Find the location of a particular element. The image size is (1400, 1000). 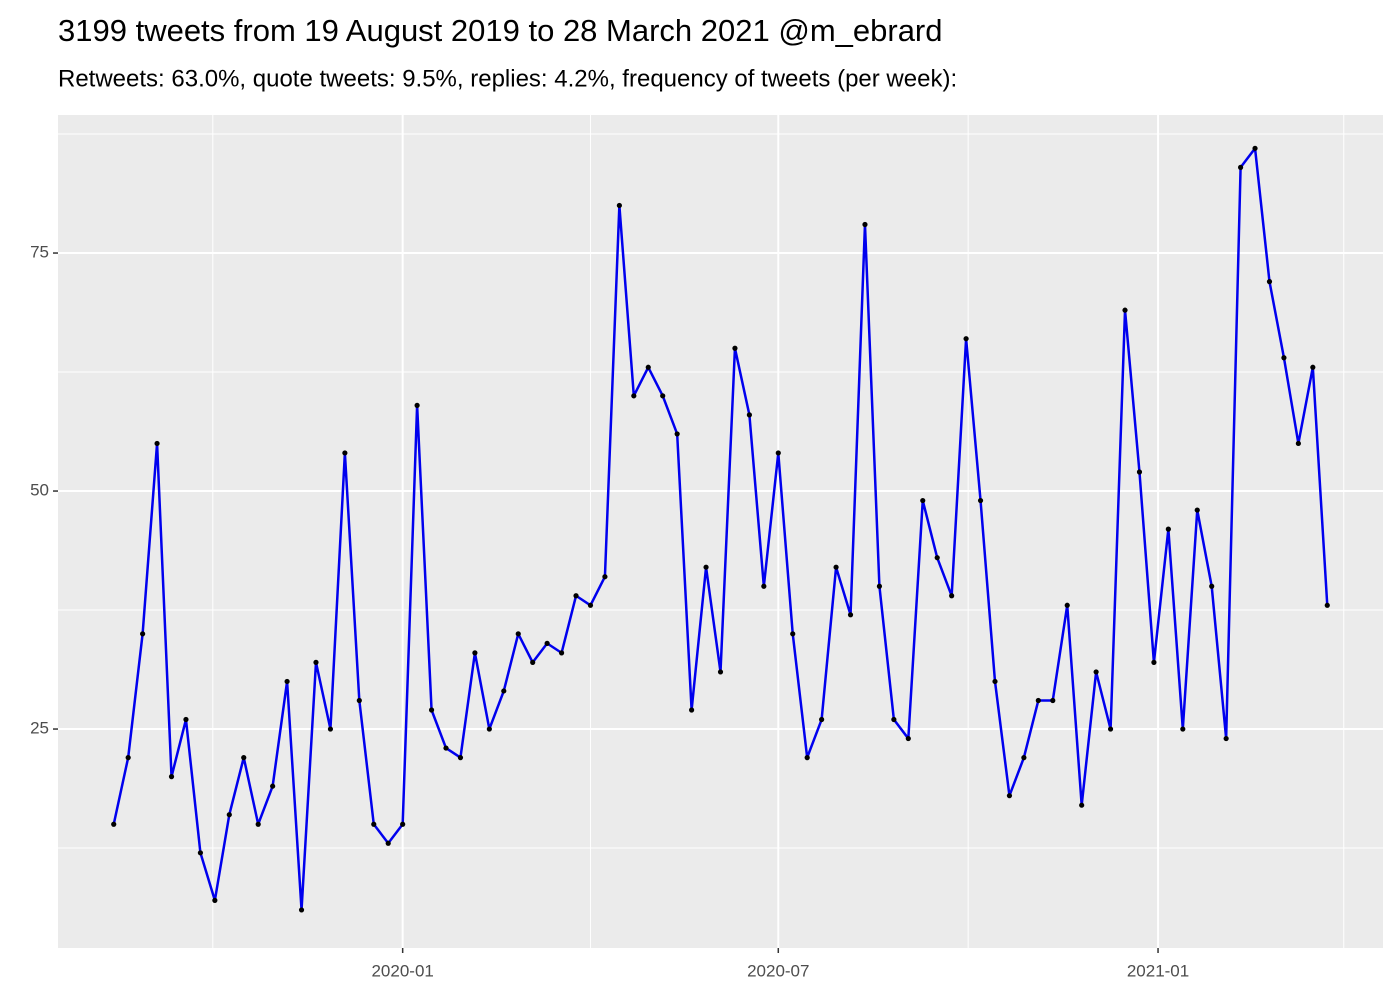

y-tick-label: 25 is located at coordinates (39, 728).